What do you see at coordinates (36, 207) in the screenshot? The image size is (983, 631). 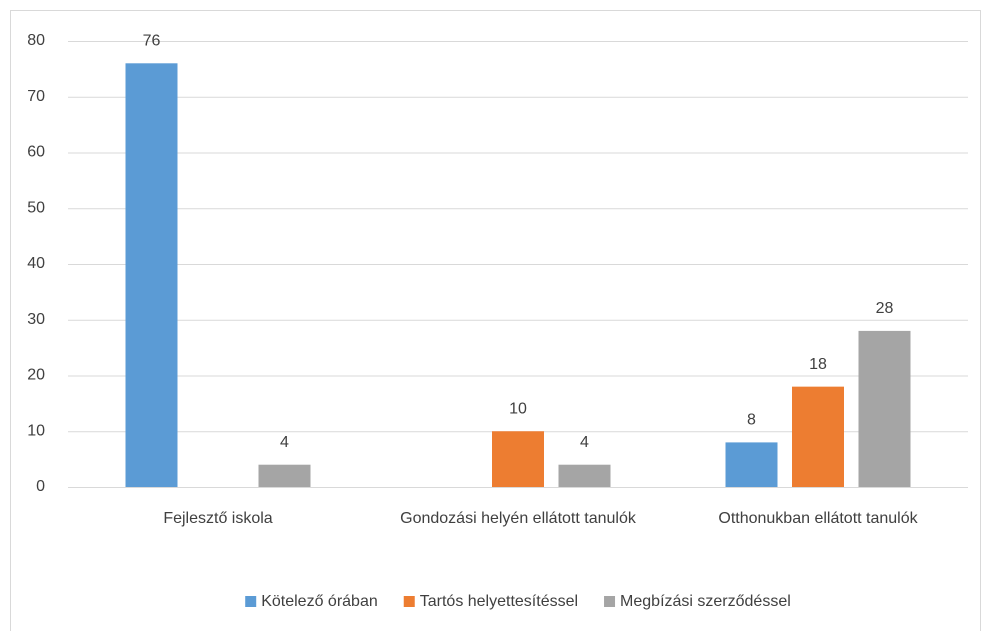 I see `y-tick-label: 50` at bounding box center [36, 207].